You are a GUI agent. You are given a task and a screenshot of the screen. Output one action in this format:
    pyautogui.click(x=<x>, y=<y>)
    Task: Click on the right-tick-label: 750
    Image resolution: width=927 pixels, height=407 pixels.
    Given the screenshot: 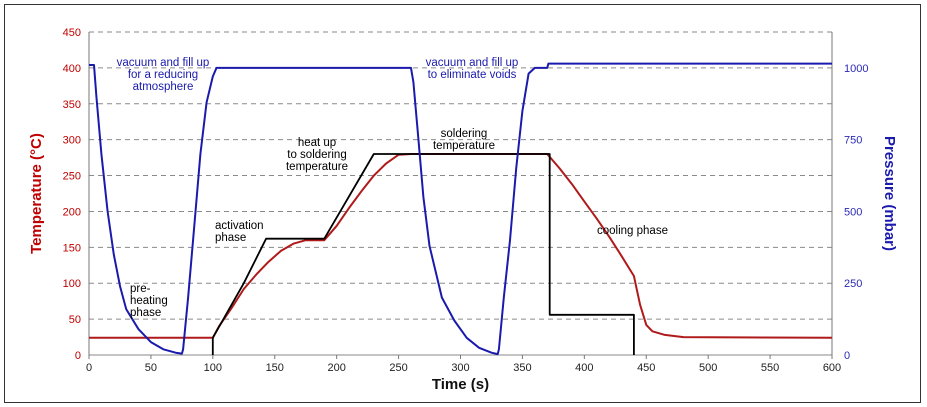 What is the action you would take?
    pyautogui.click(x=853, y=141)
    